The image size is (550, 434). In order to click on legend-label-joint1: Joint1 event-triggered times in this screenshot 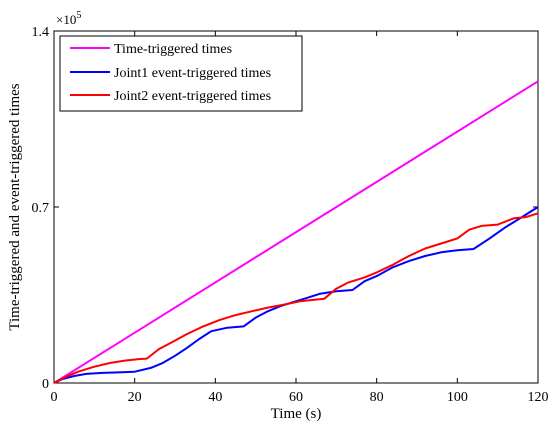, I will do `click(192, 73)`.